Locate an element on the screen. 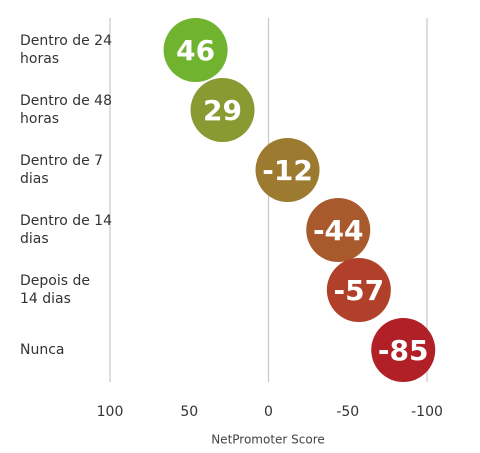  value-label: -44 is located at coordinates (338, 230).